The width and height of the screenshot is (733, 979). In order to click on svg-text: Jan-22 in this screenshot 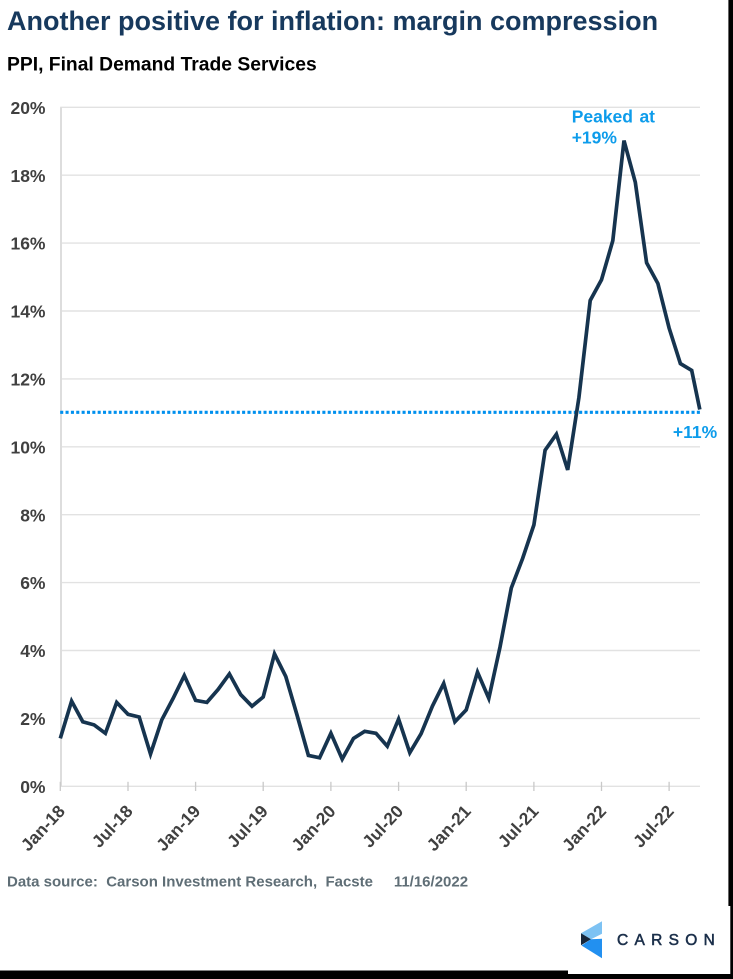, I will do `click(584, 828)`.